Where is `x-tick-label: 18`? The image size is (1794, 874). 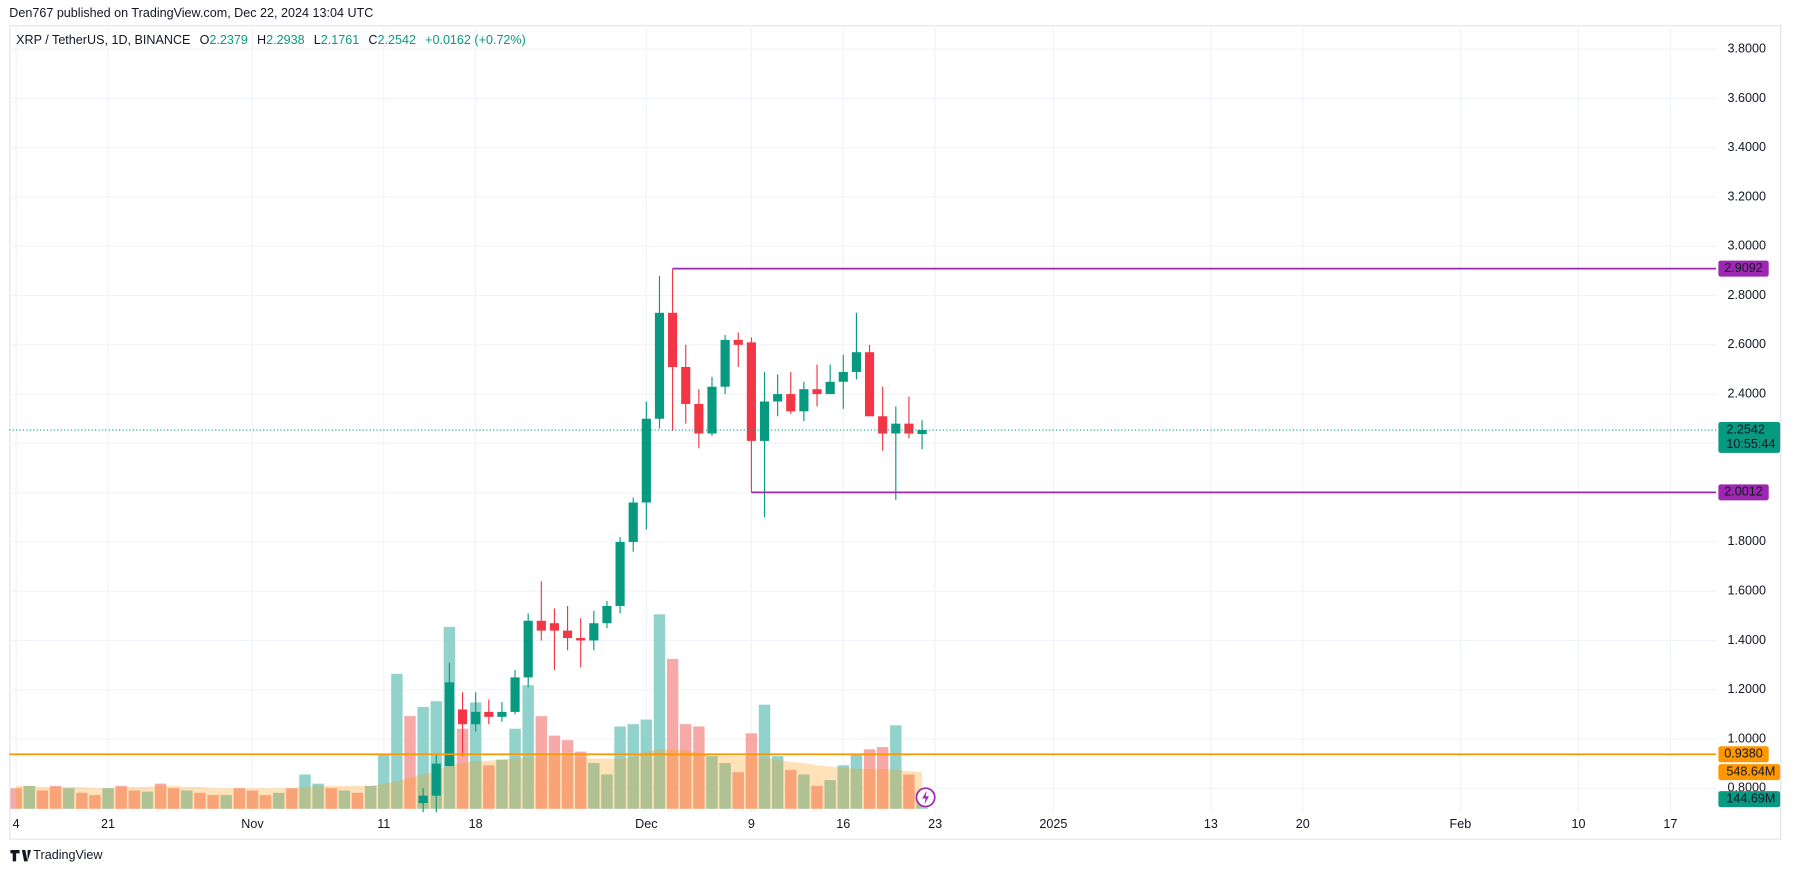 x-tick-label: 18 is located at coordinates (476, 824).